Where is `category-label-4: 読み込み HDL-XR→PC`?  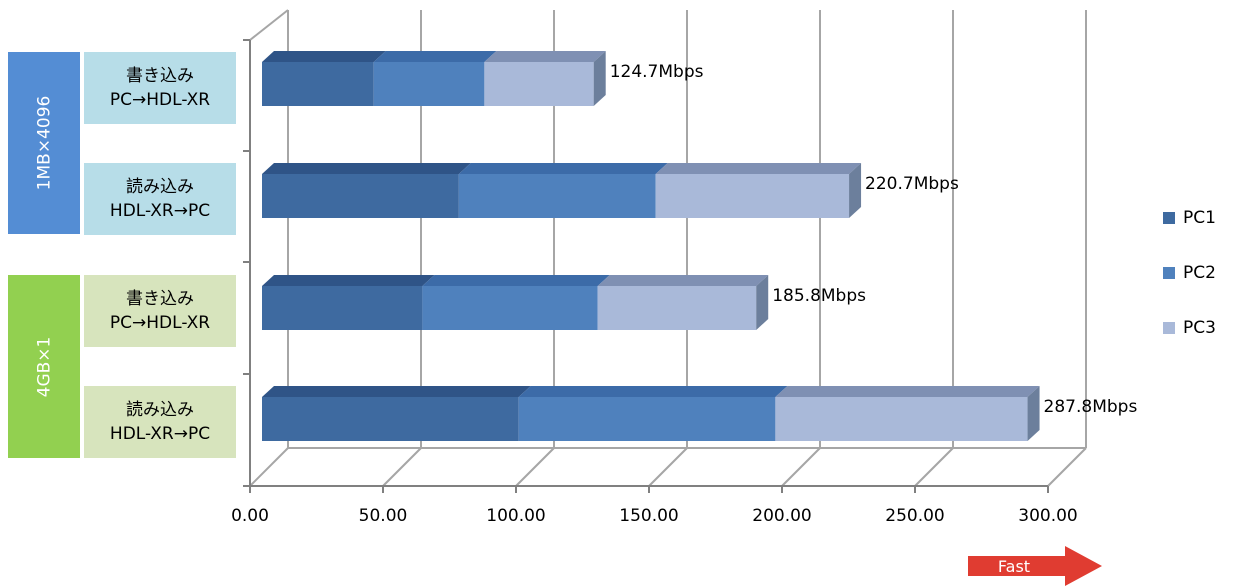
category-label-4: 読み込み HDL-XR→PC is located at coordinates (160, 422).